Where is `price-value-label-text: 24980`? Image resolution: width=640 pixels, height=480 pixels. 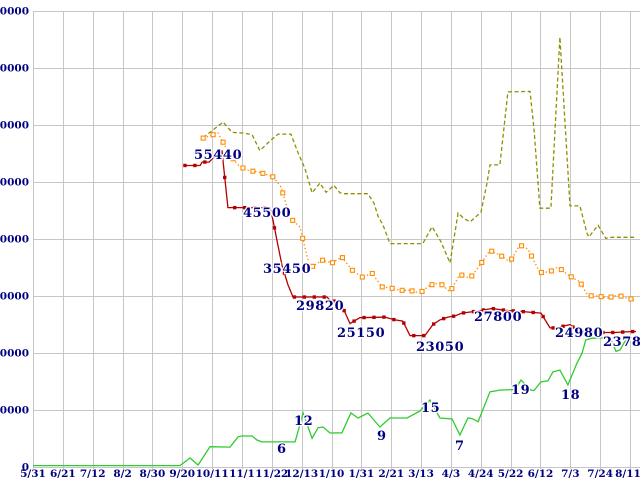 price-value-label-text: 24980 is located at coordinates (579, 333).